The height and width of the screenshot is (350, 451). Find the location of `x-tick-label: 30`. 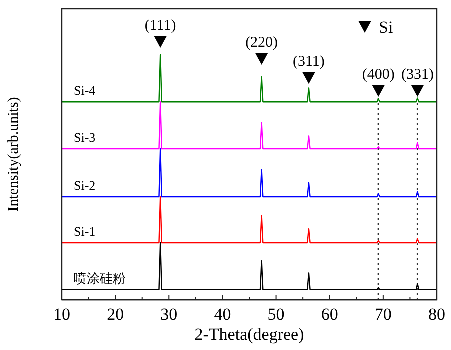

x-tick-label: 30 is located at coordinates (169, 314).